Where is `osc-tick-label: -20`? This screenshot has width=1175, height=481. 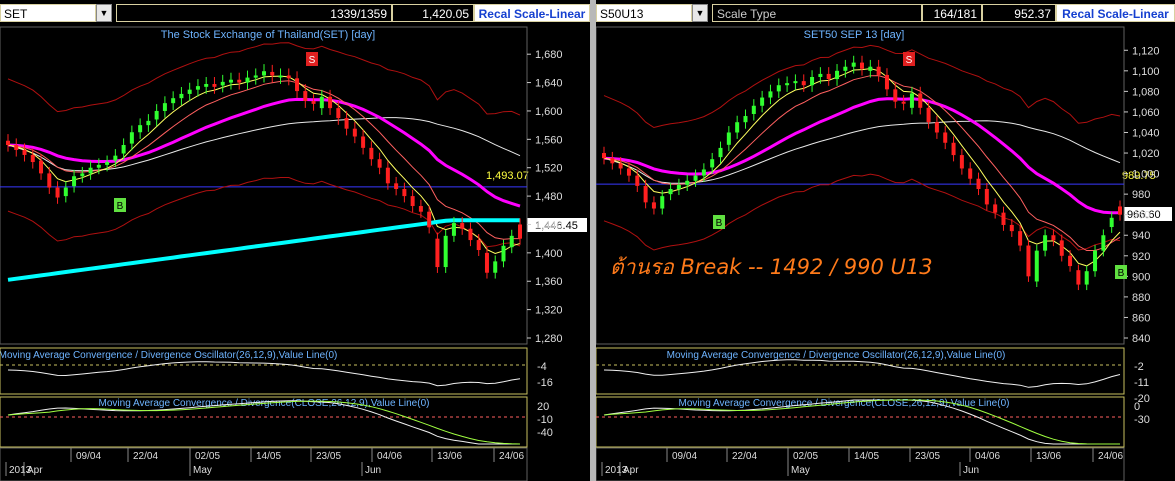 osc-tick-label: -20 is located at coordinates (1142, 399).